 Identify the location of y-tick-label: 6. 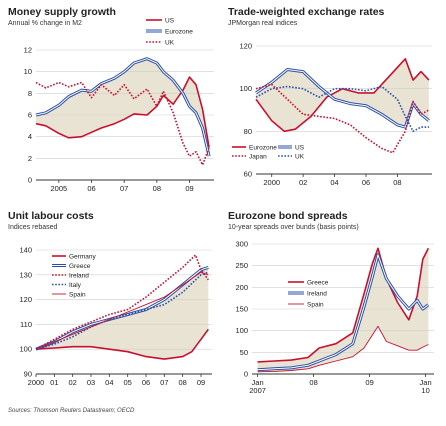
(30, 115).